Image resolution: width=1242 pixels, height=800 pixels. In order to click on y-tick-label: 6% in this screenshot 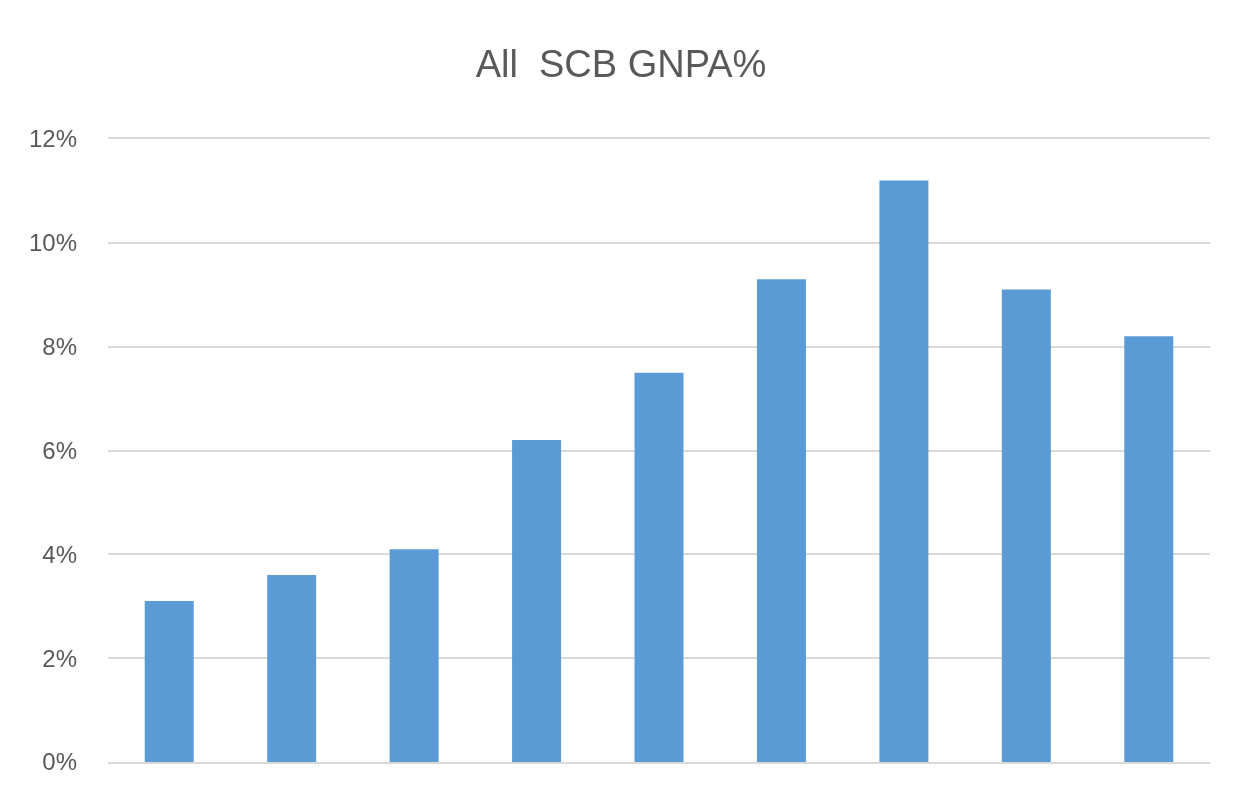, I will do `click(59, 450)`.